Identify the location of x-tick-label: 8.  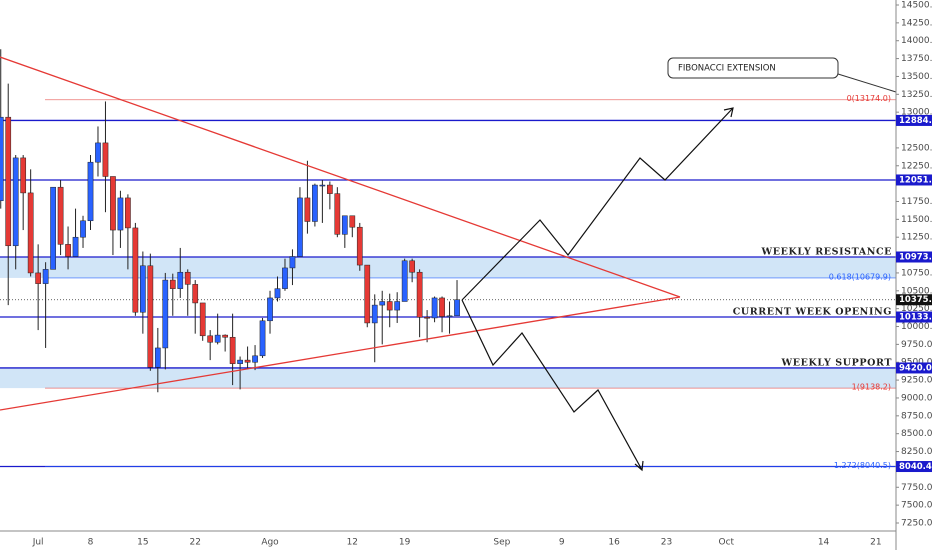
(91, 543).